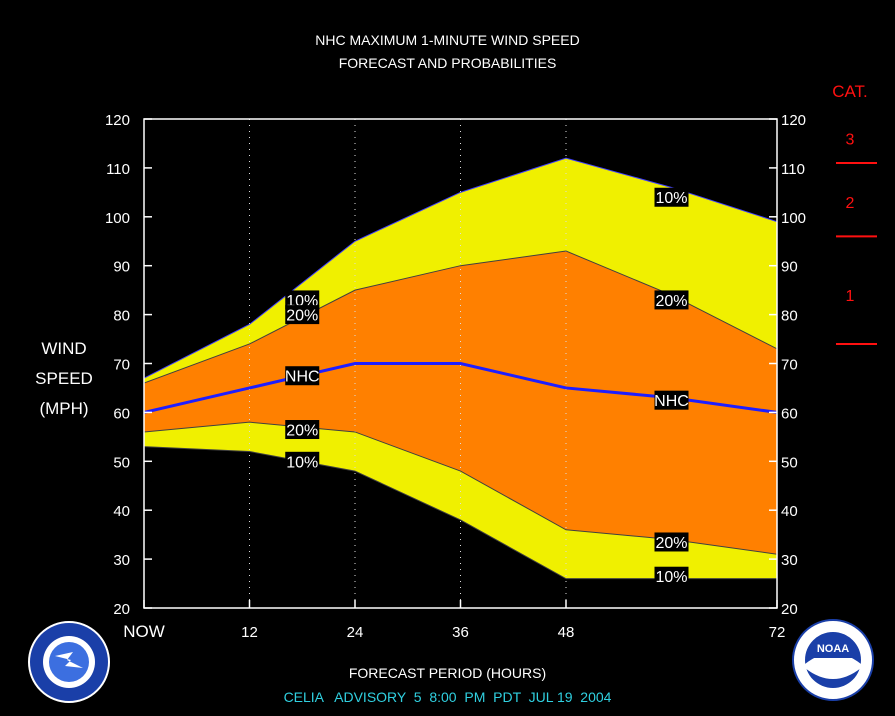 This screenshot has width=895, height=716. What do you see at coordinates (850, 91) in the screenshot?
I see `category-title: CAT.` at bounding box center [850, 91].